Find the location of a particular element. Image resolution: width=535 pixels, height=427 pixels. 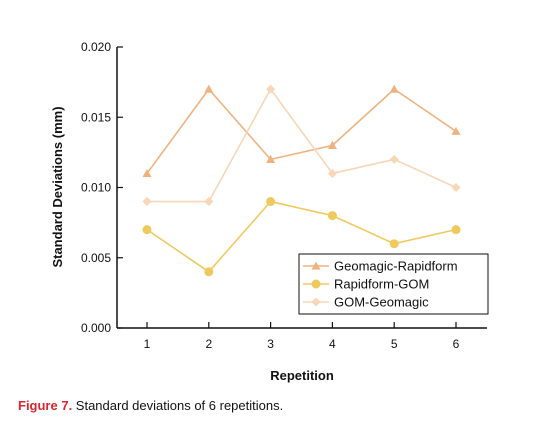

series-rapidform-gom is located at coordinates (301, 237).